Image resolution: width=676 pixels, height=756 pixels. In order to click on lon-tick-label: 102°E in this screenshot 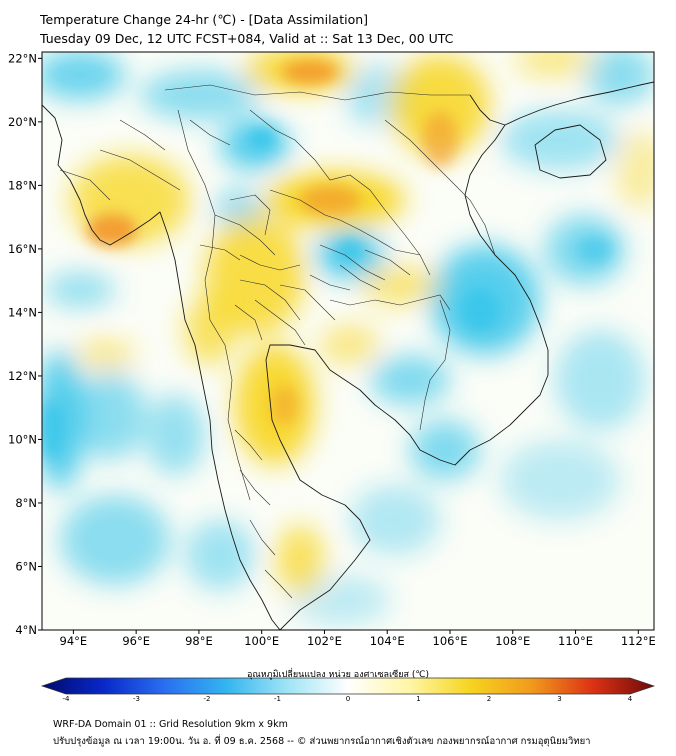, I will do `click(324, 641)`.